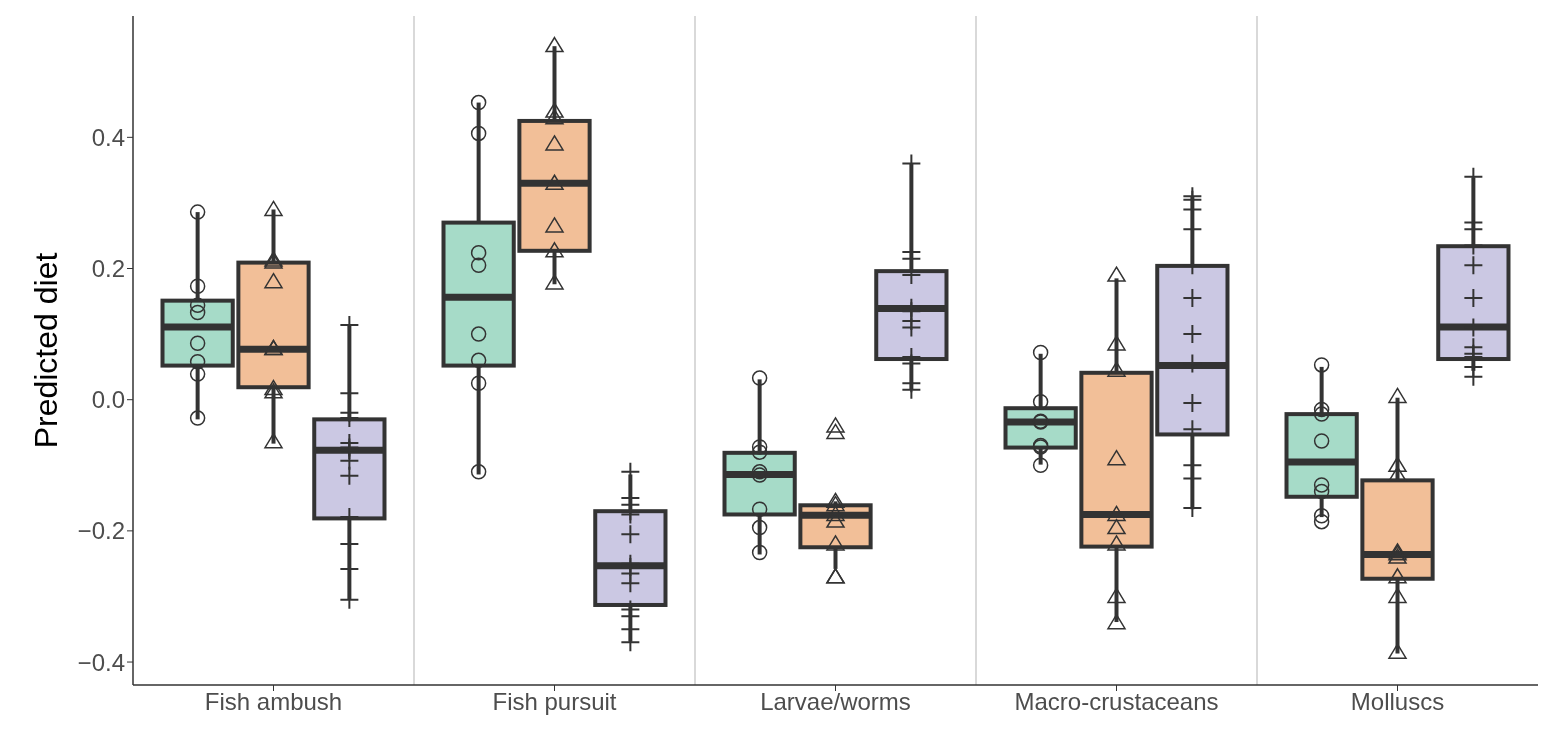  I want to click on x-tick-label: Fish ambush, so click(273, 702).